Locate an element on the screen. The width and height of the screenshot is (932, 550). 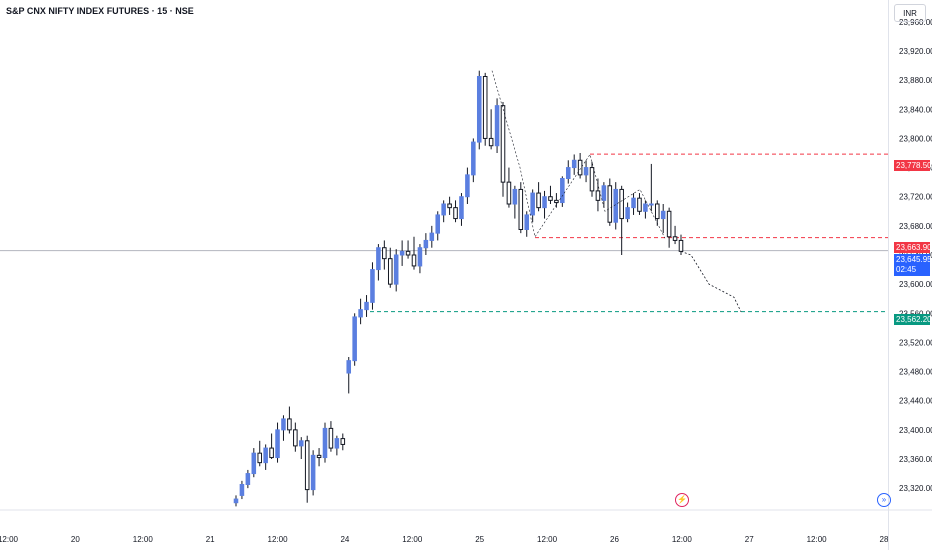
x-tick-label: 25 is located at coordinates (479, 539).